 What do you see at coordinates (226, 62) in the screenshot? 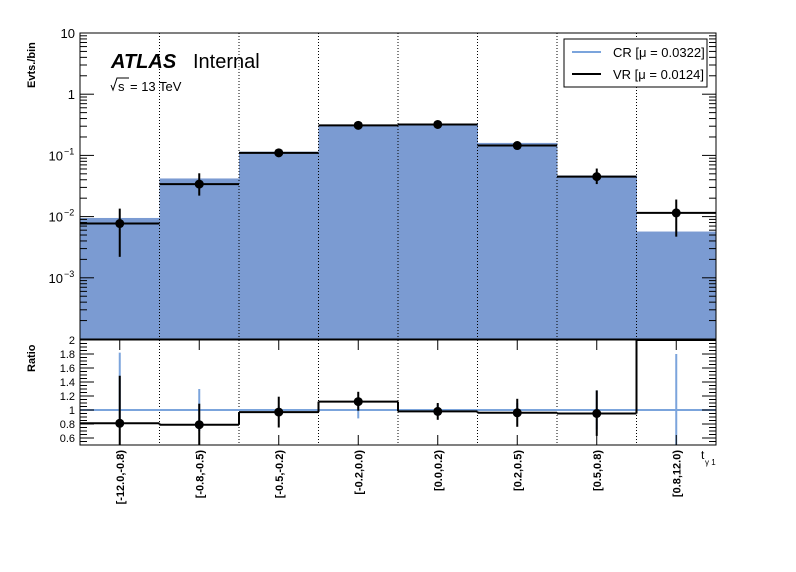
I see `status-label: Internal` at bounding box center [226, 62].